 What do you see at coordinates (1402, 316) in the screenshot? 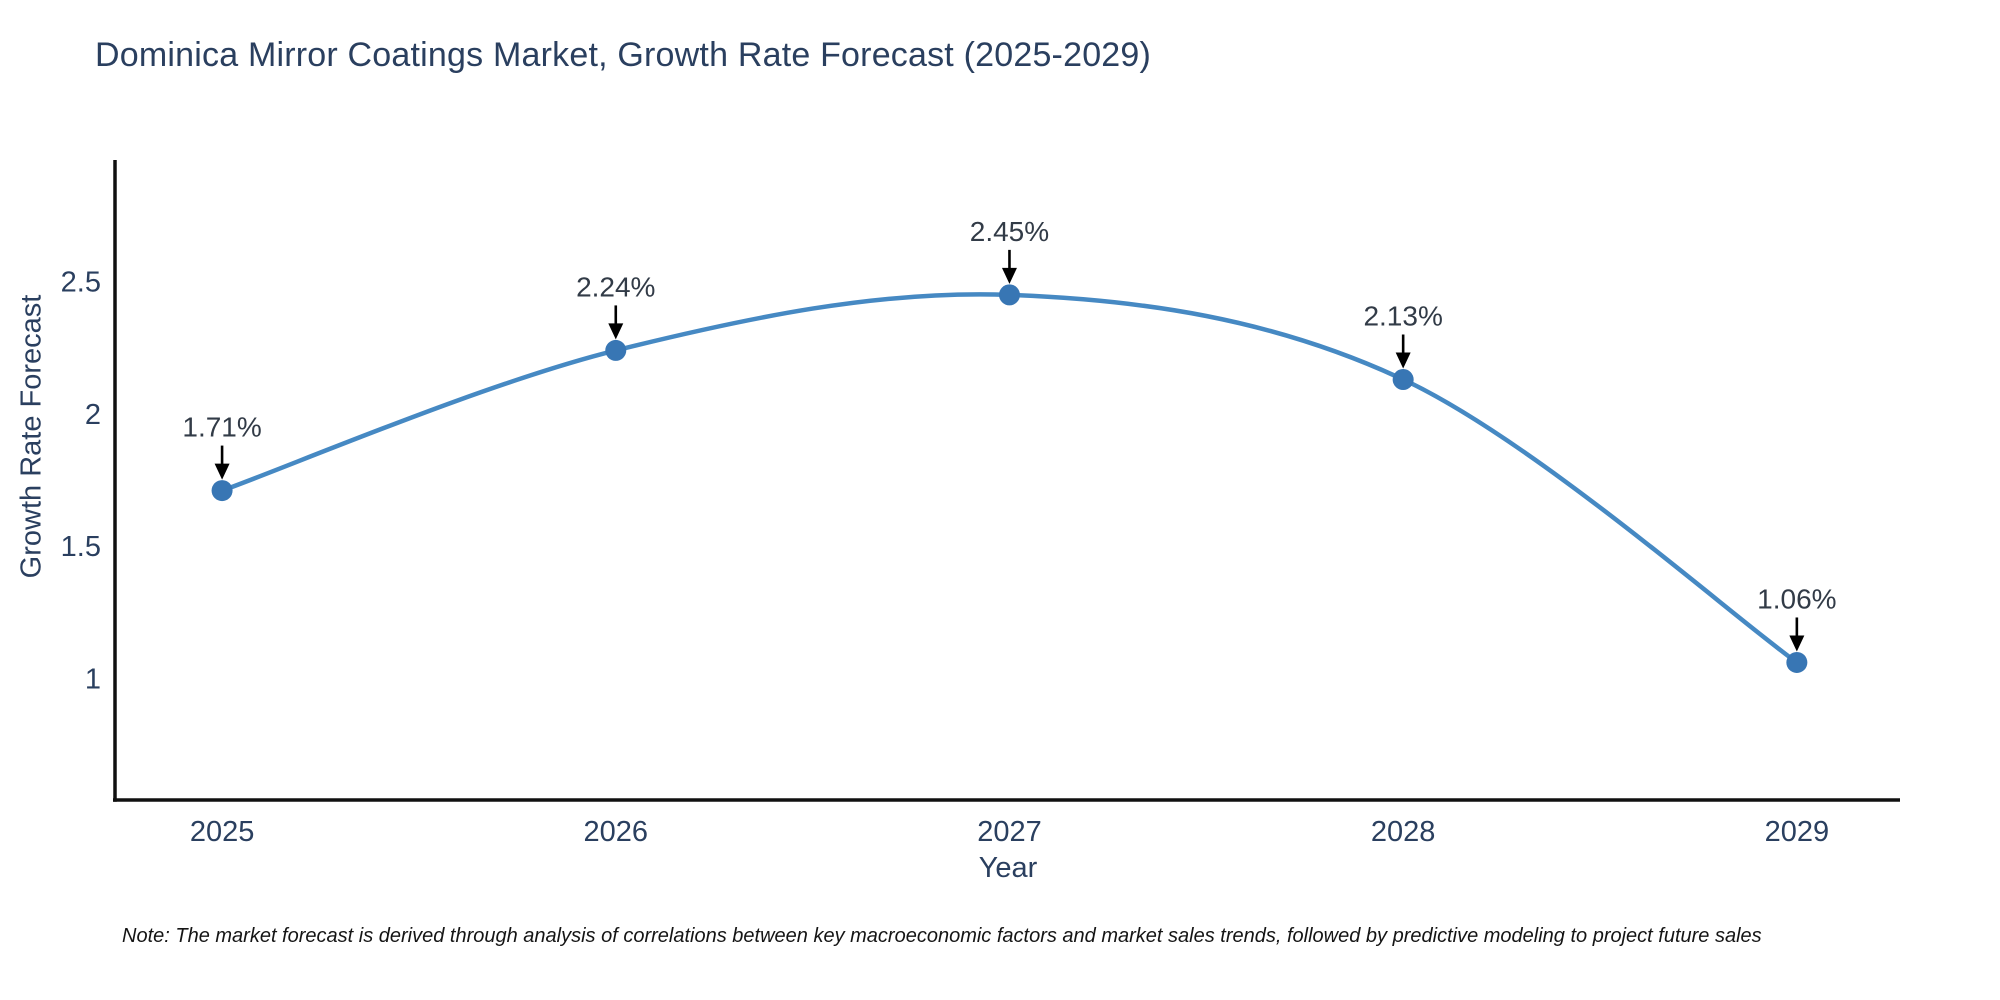
I see `point-label: 2.13%` at bounding box center [1402, 316].